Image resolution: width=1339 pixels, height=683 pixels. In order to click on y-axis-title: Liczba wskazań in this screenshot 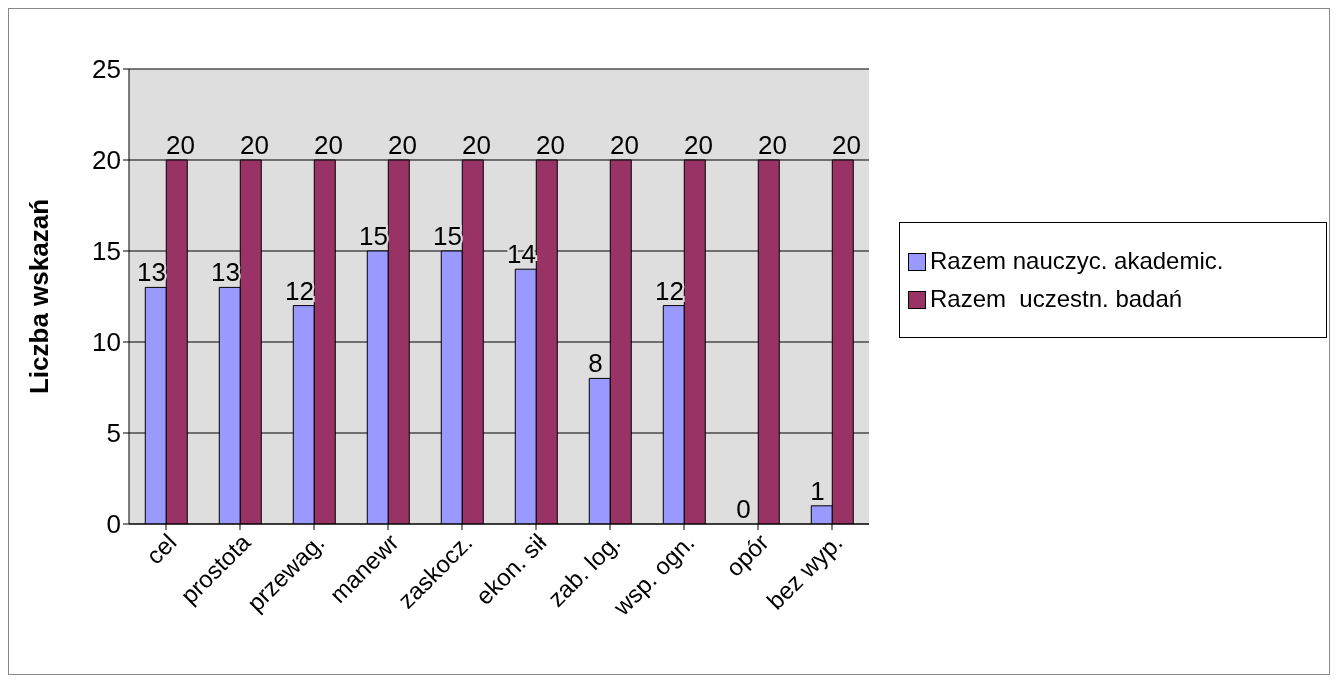, I will do `click(39, 296)`.